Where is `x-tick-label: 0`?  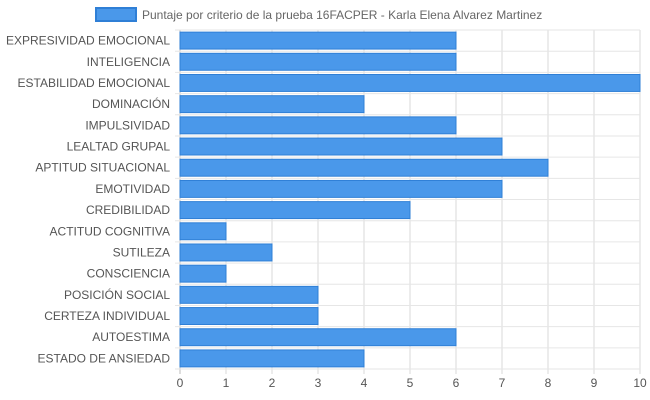
x-tick-label: 0 is located at coordinates (180, 383).